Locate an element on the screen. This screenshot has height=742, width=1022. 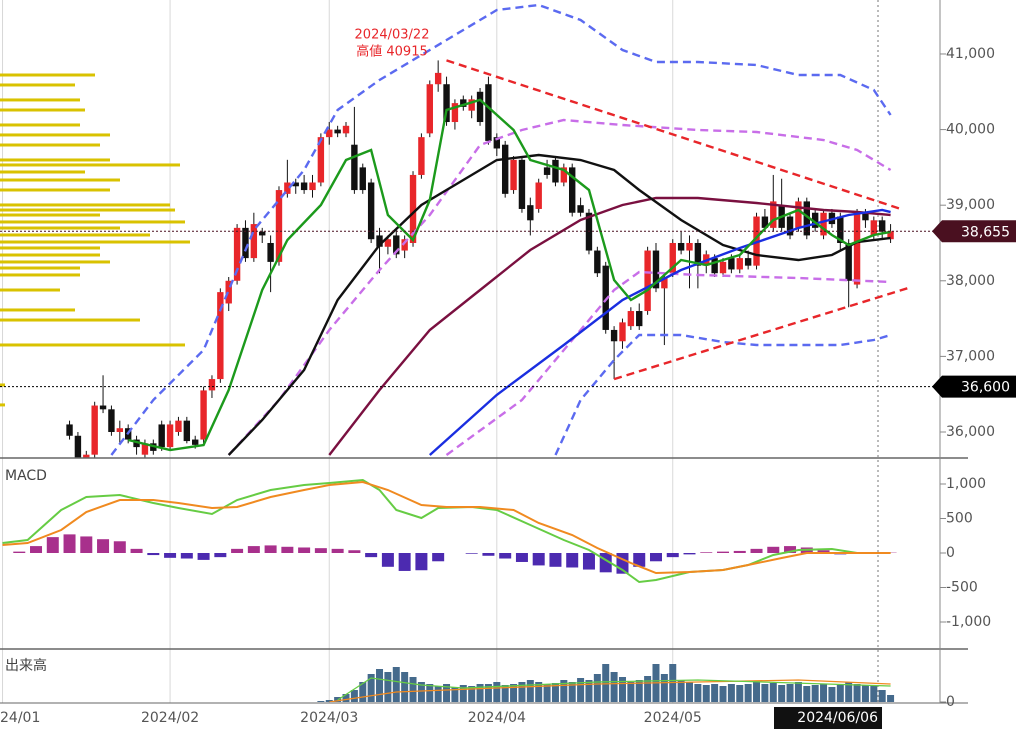
x-tick-label: 24/01 is located at coordinates (20, 718).